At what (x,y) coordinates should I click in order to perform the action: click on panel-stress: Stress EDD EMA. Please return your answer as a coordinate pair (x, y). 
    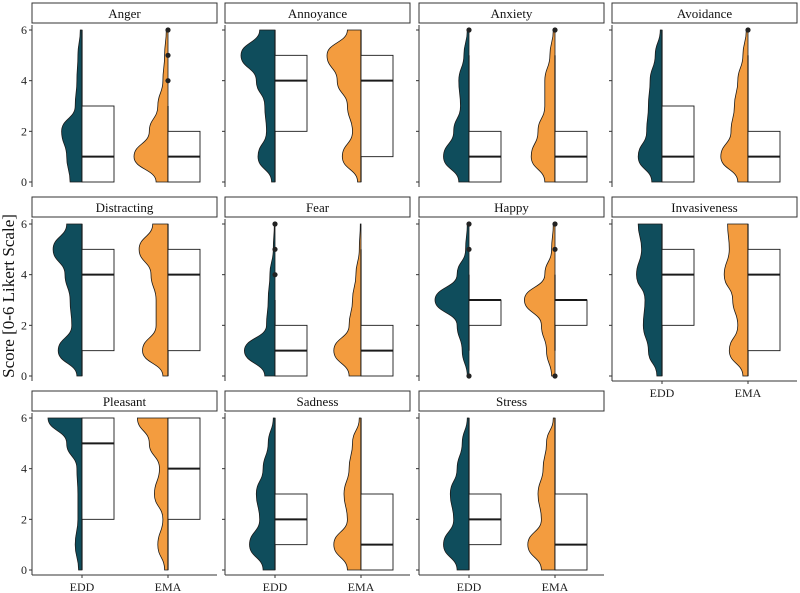
    Looking at the image, I should click on (510, 491).